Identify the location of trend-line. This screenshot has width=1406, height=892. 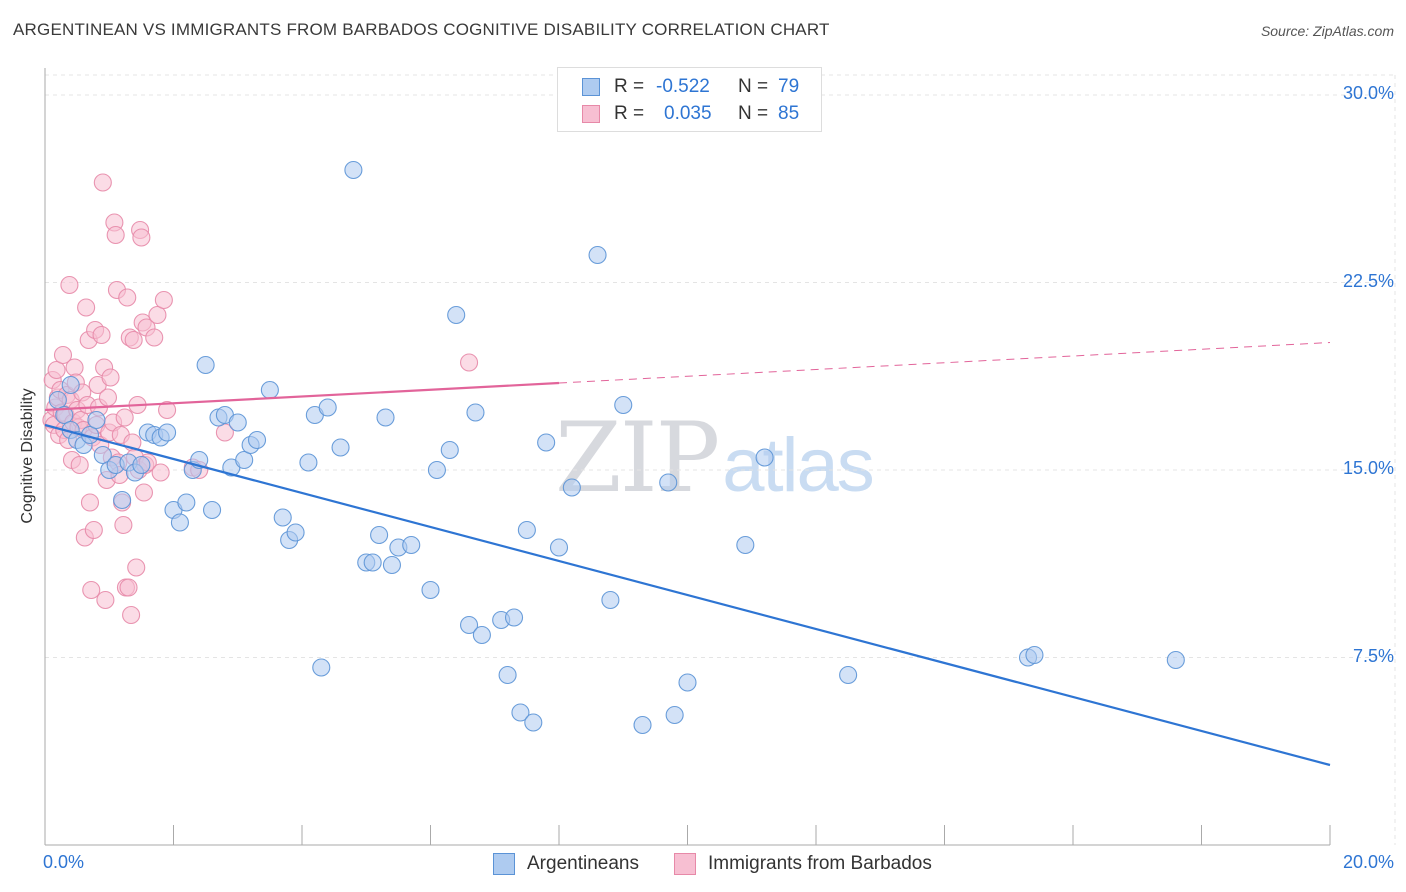
(302, 396).